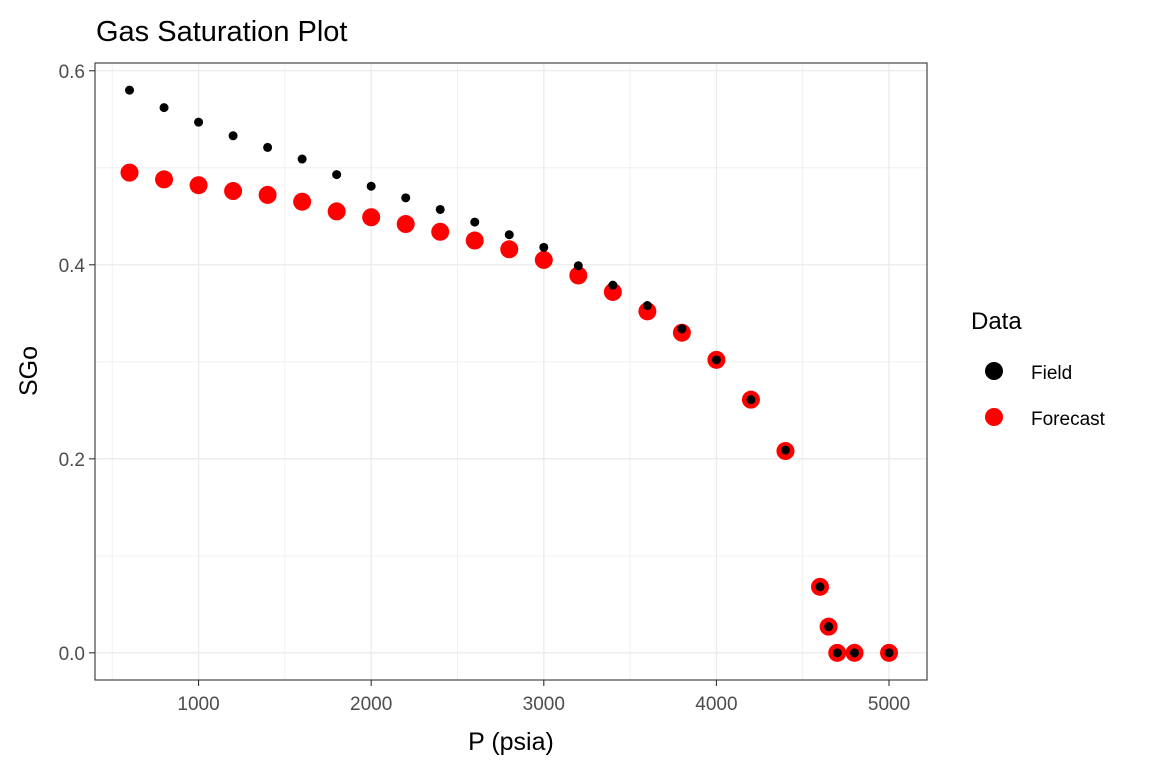 This screenshot has height=768, width=1152. Describe the element at coordinates (994, 417) in the screenshot. I see `legend-key-forecast` at that location.